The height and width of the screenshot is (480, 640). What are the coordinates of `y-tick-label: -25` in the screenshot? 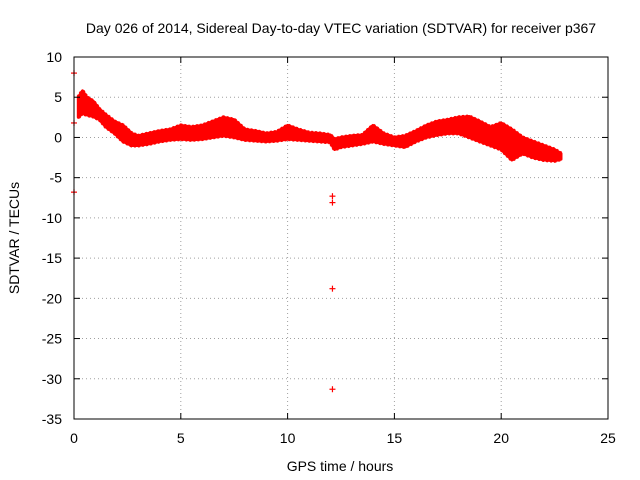 It's located at (52, 339).